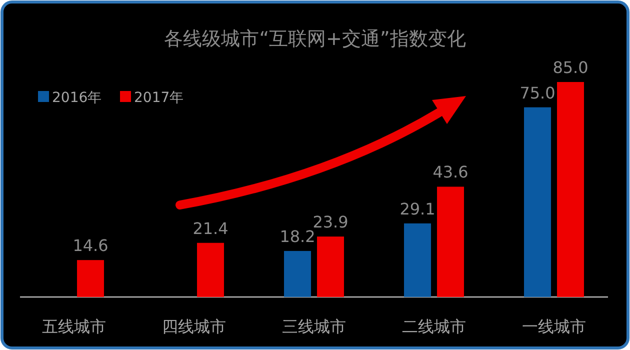 This screenshot has height=350, width=630. I want to click on data-label: 75.0, so click(538, 92).